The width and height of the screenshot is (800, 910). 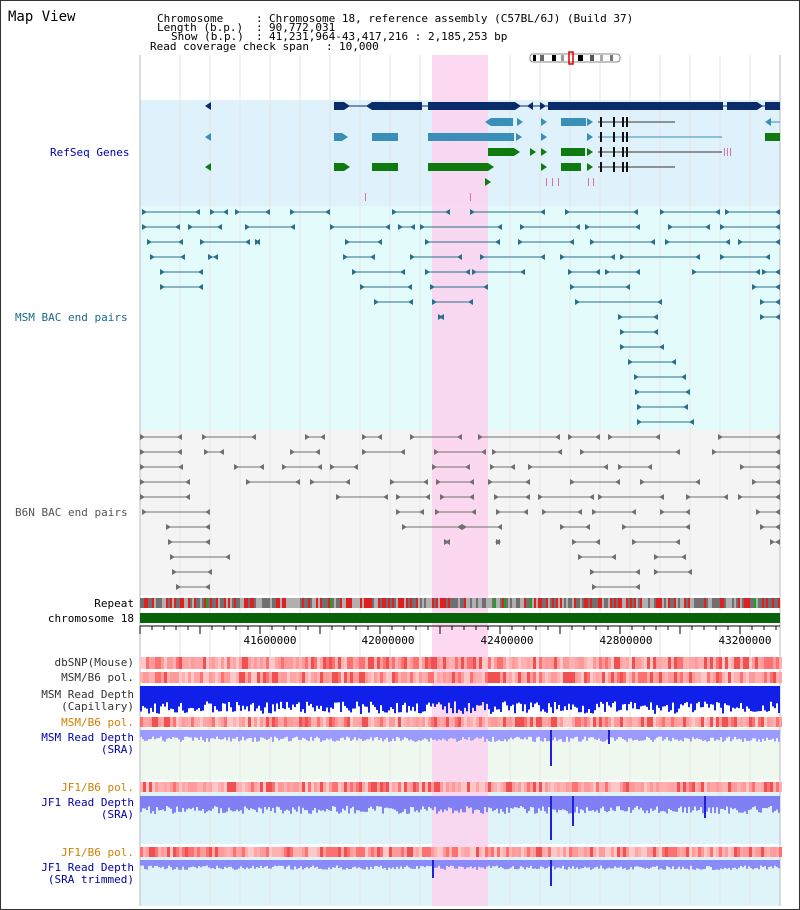 What do you see at coordinates (94, 662) in the screenshot?
I see `track-label-dbsnp: dbSNP(Mouse)` at bounding box center [94, 662].